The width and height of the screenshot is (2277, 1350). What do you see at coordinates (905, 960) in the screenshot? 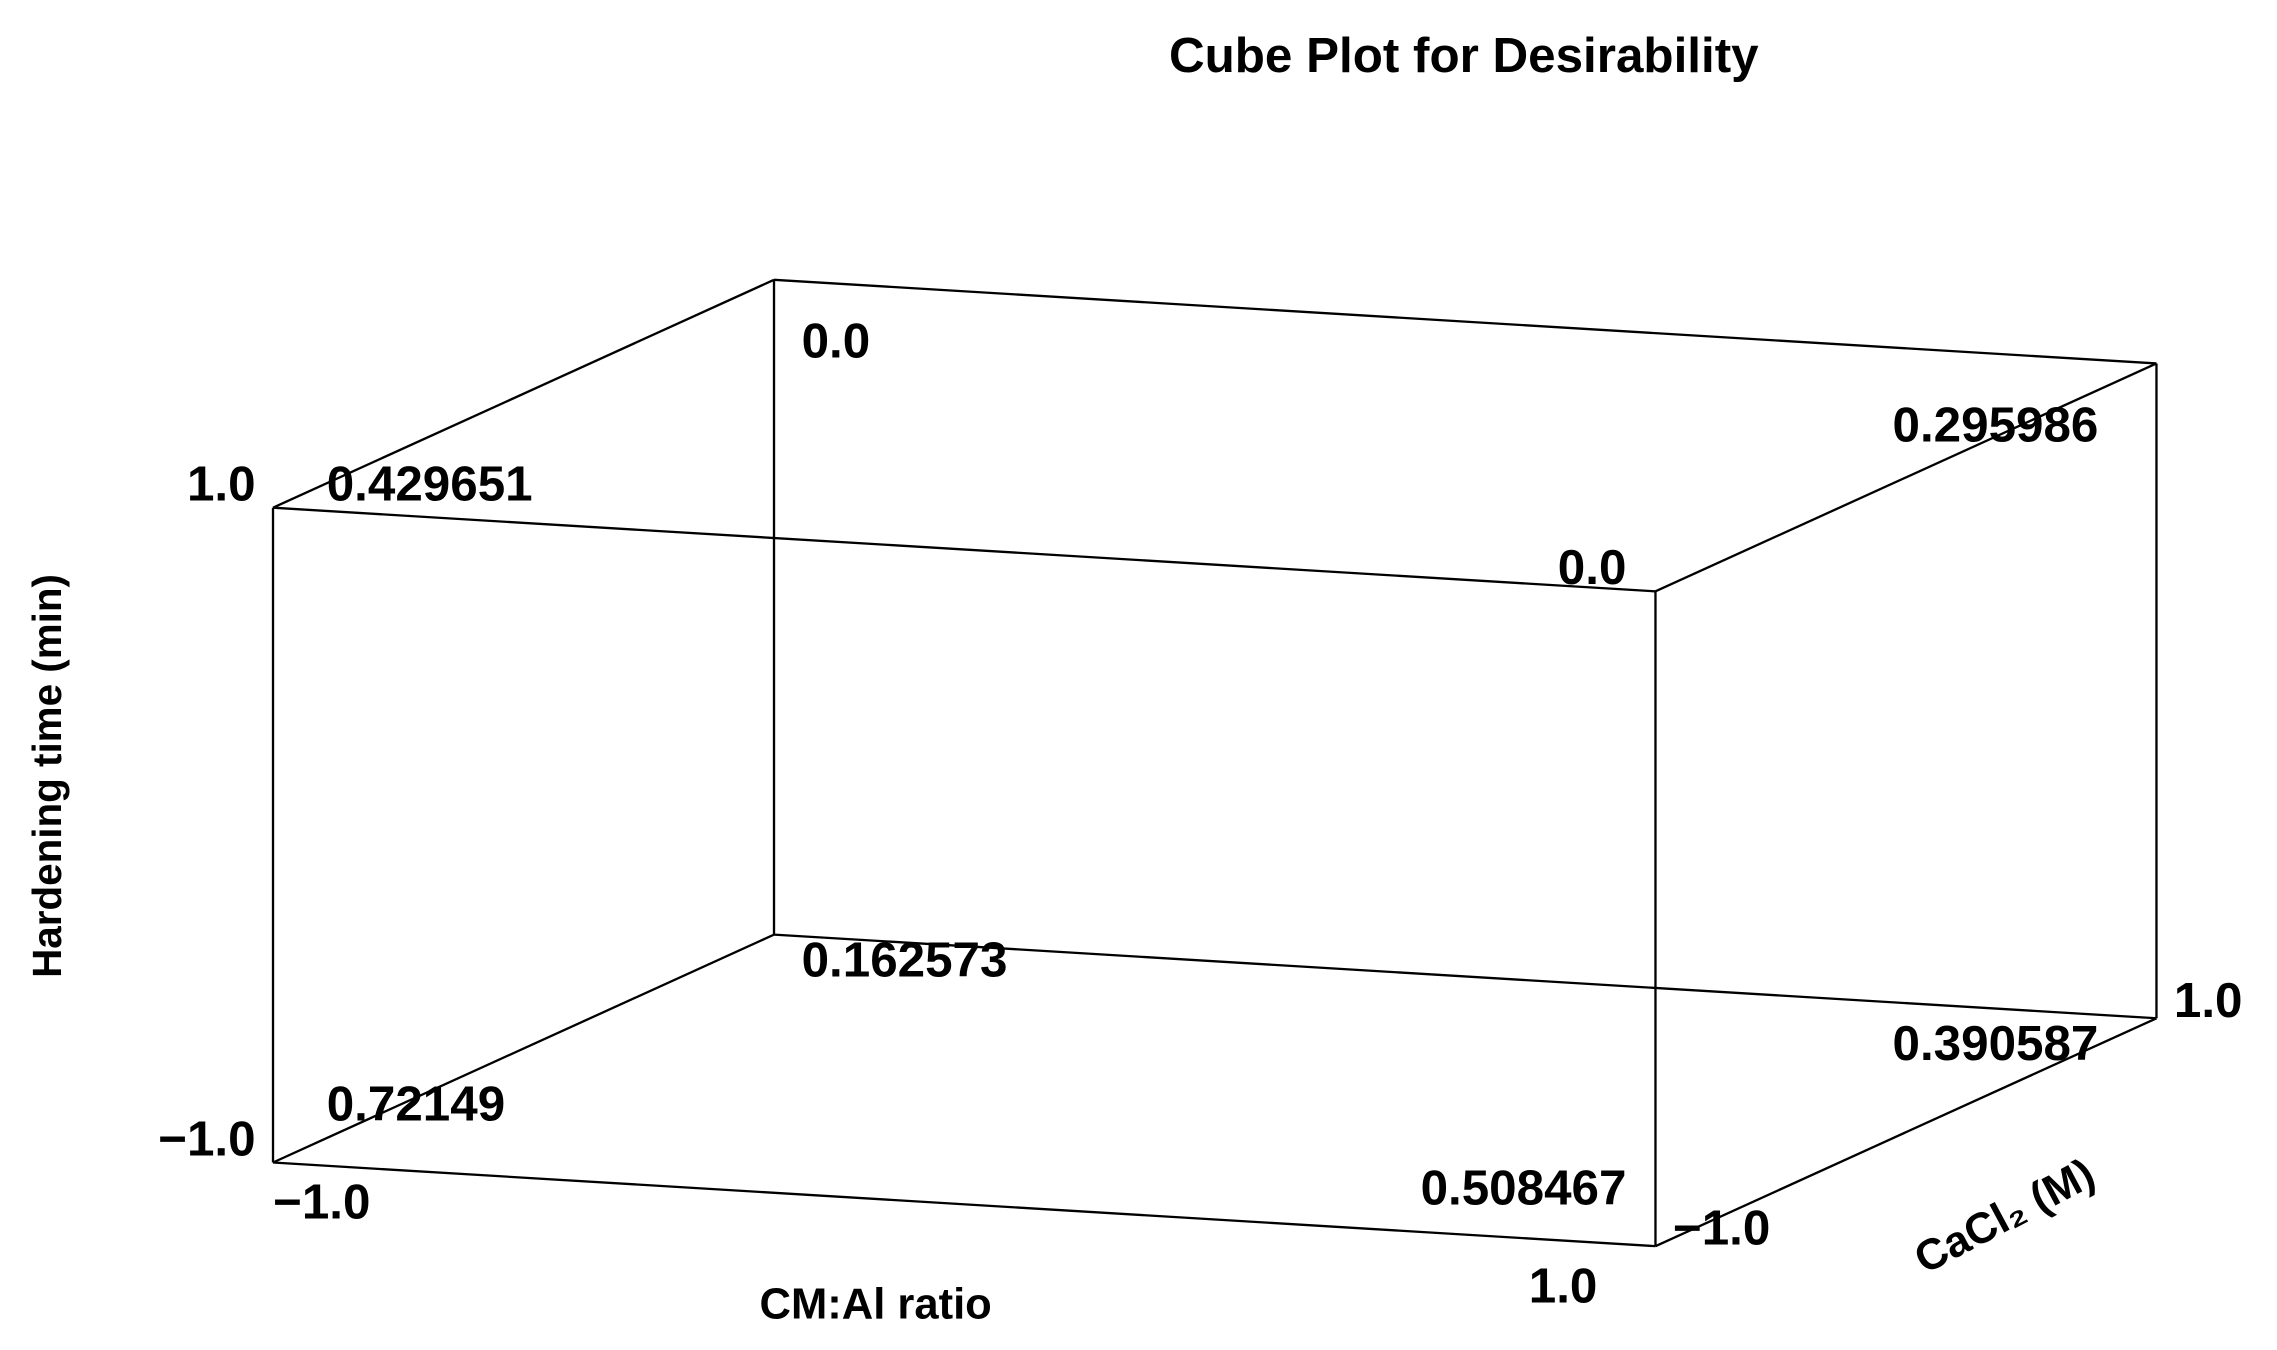
I see `corner-value: 0.162573` at bounding box center [905, 960].